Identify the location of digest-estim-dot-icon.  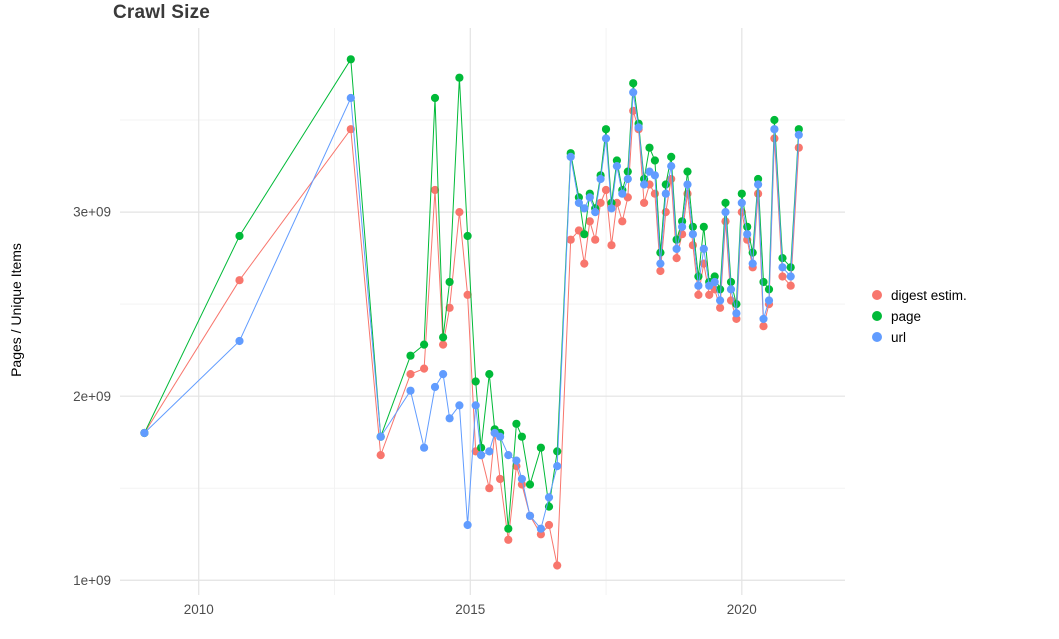
(877, 295).